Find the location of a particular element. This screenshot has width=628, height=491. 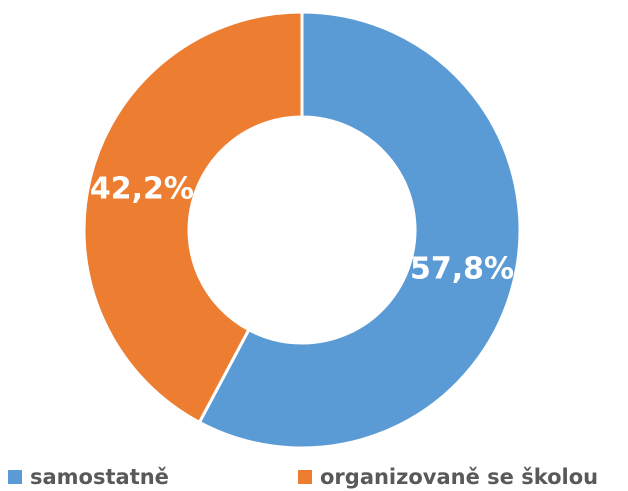

data-label: 42,2% is located at coordinates (142, 188).